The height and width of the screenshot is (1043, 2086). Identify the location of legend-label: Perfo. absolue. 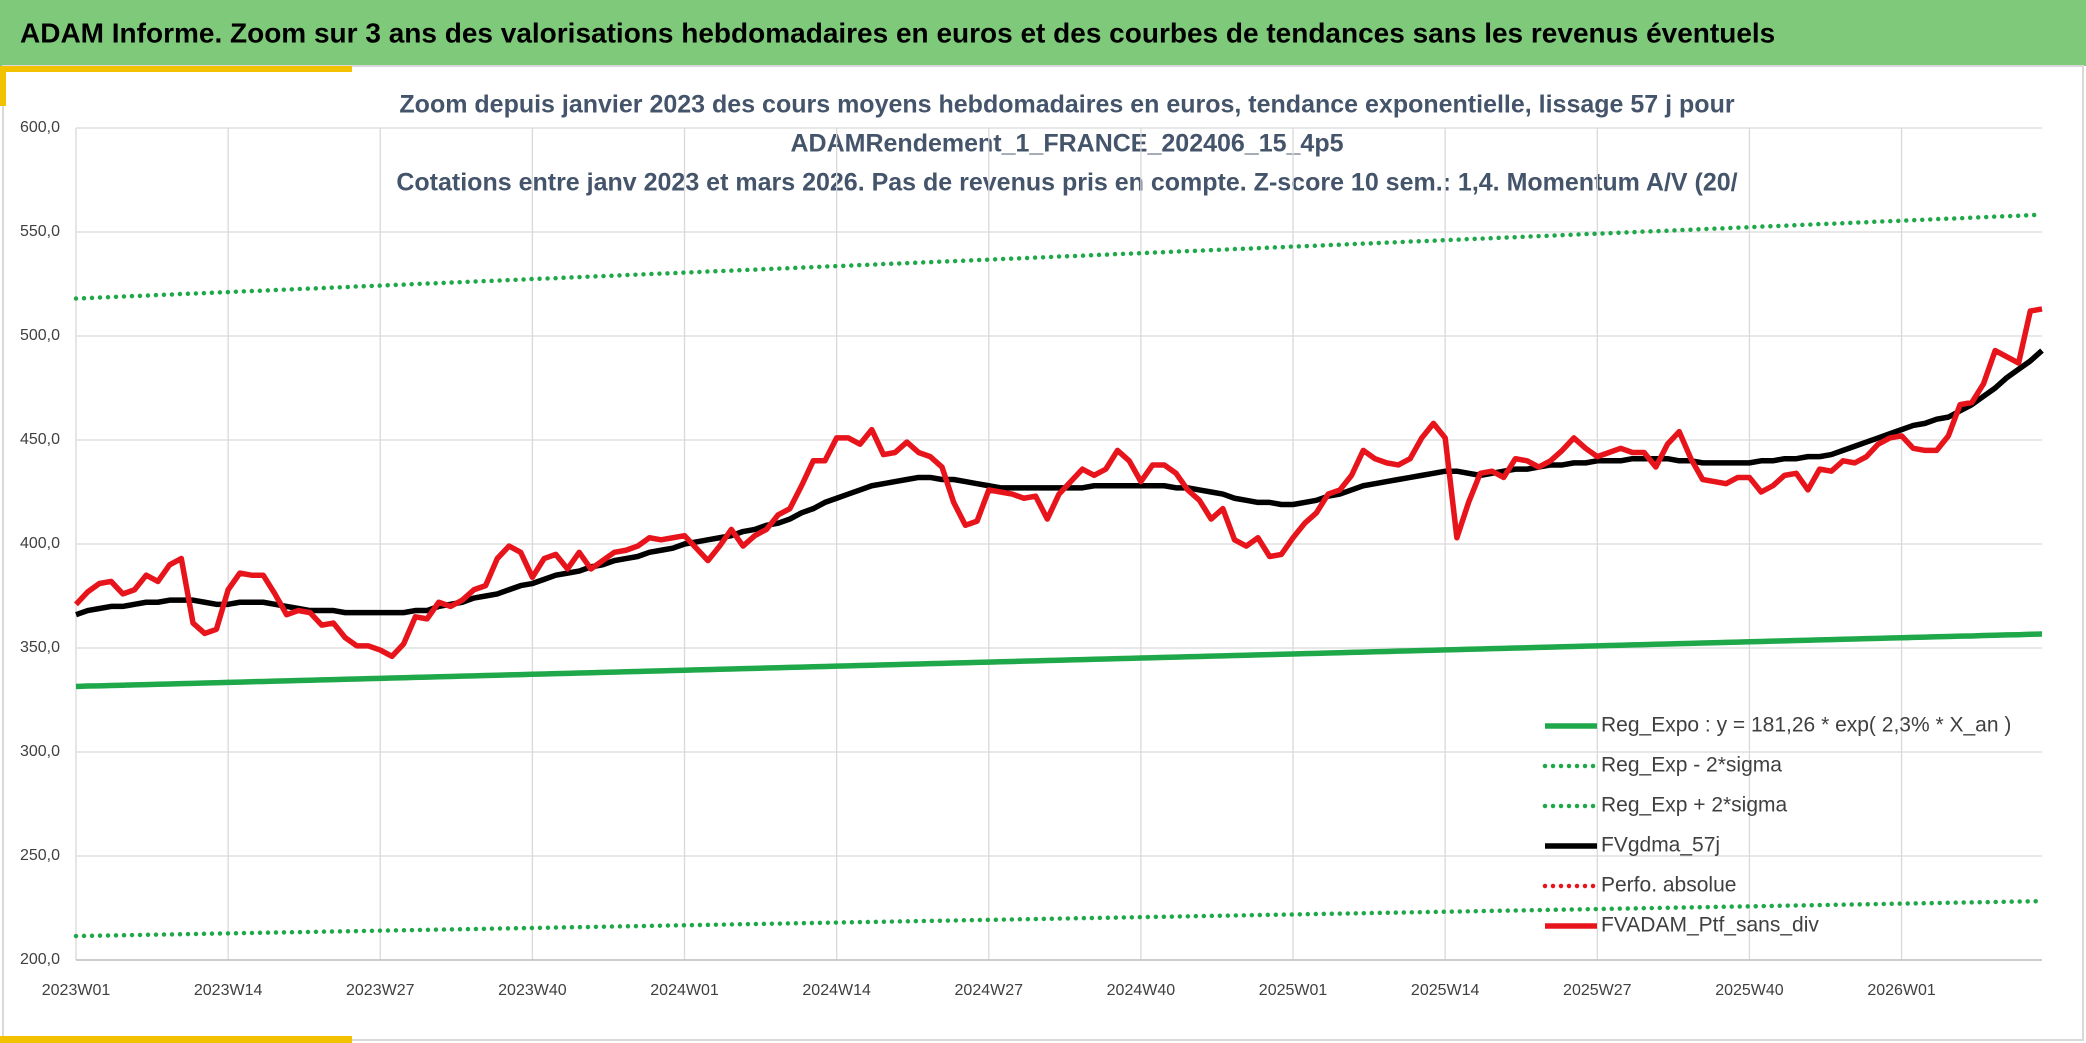
(1668, 885).